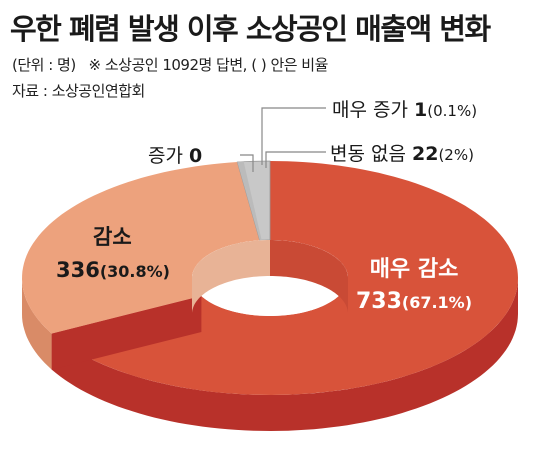 This screenshot has height=450, width=540. I want to click on label-very-increase: 매우 증가 1(0.1%), so click(404, 110).